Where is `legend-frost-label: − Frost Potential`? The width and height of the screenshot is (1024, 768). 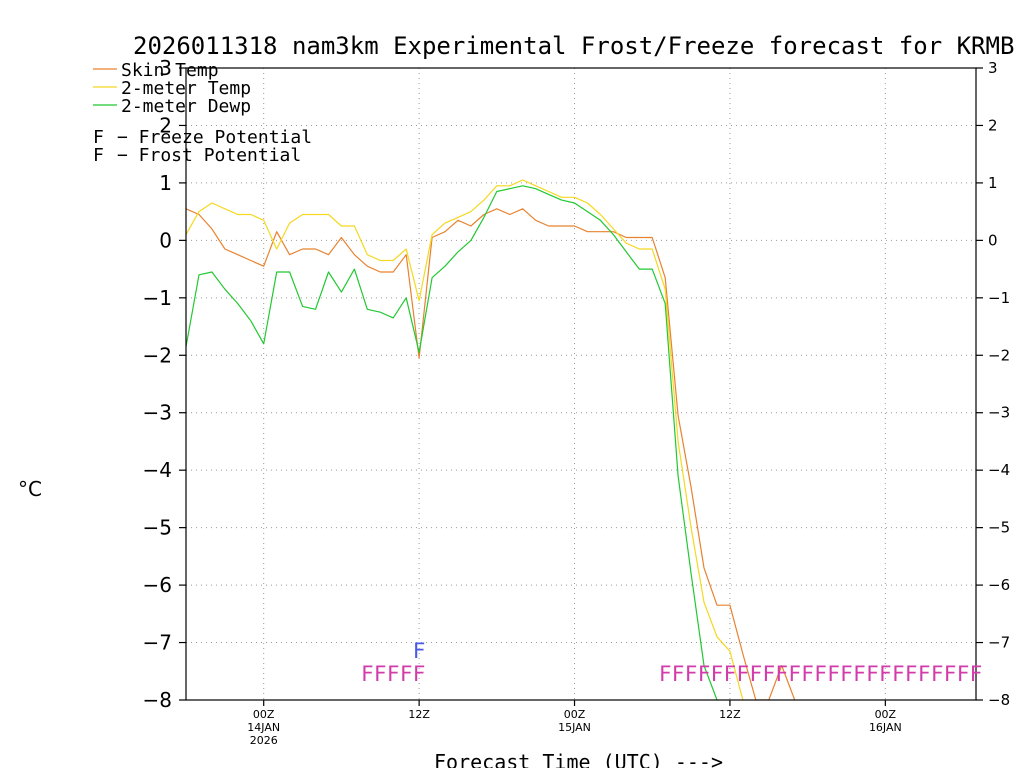 legend-frost-label: − Frost Potential is located at coordinates (209, 155).